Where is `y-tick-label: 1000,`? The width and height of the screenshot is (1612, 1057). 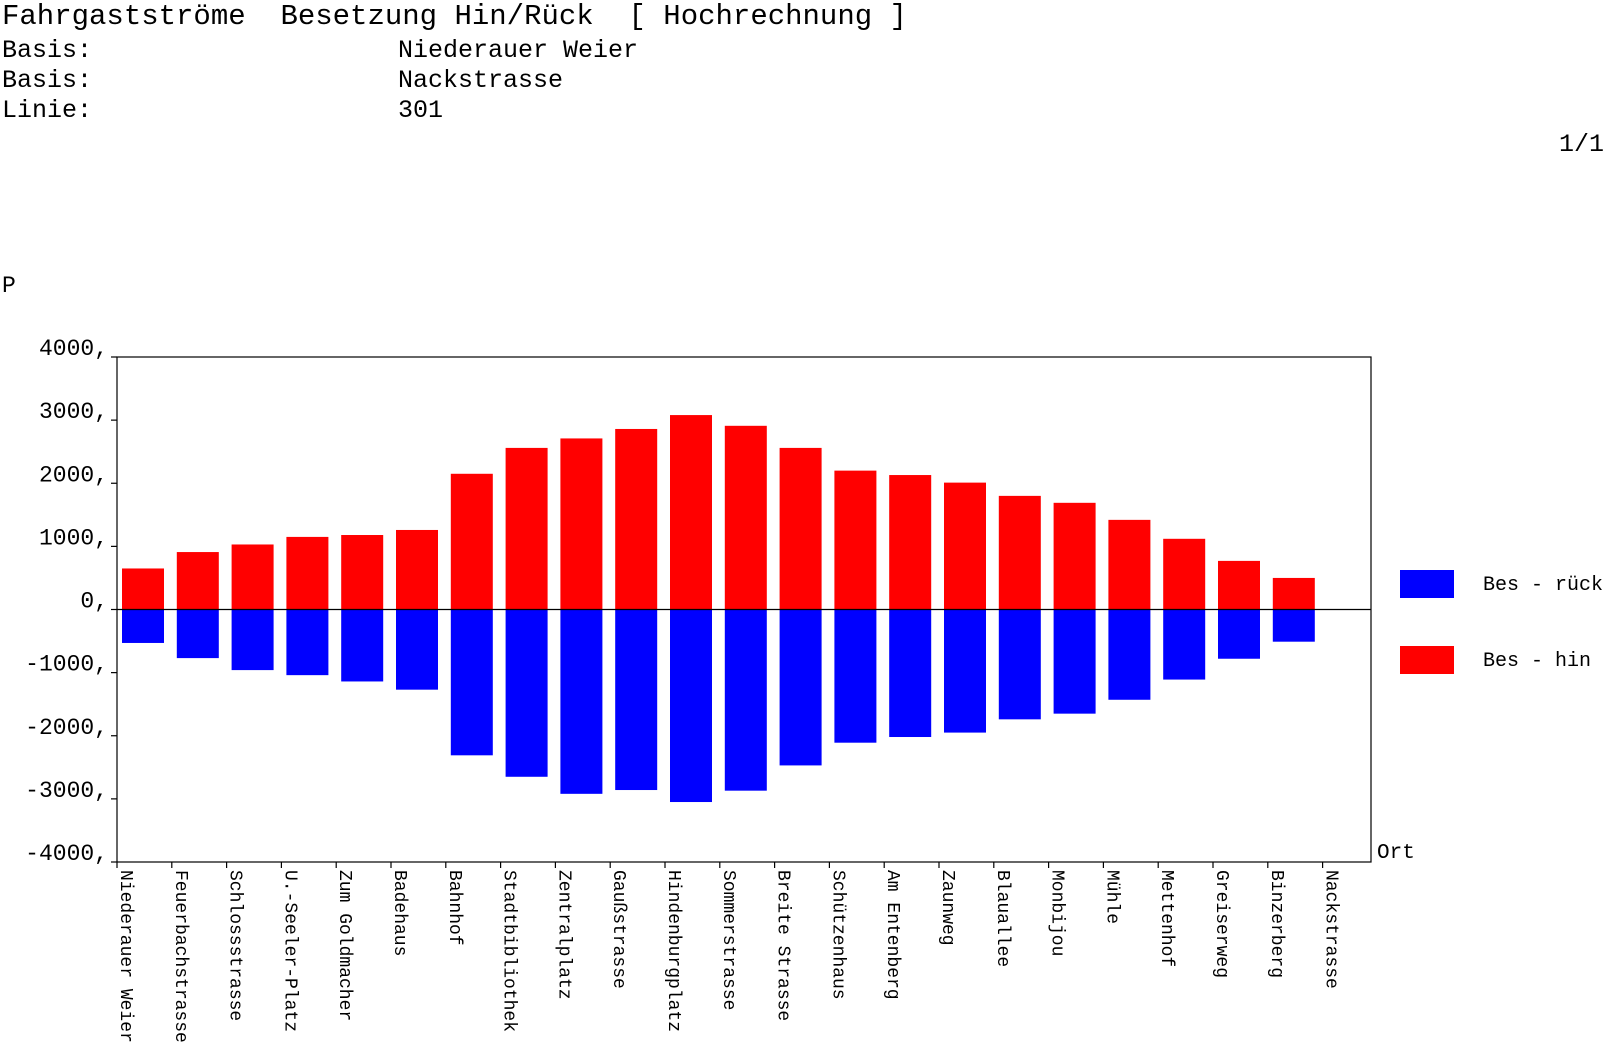 y-tick-label: 1000, is located at coordinates (73, 538).